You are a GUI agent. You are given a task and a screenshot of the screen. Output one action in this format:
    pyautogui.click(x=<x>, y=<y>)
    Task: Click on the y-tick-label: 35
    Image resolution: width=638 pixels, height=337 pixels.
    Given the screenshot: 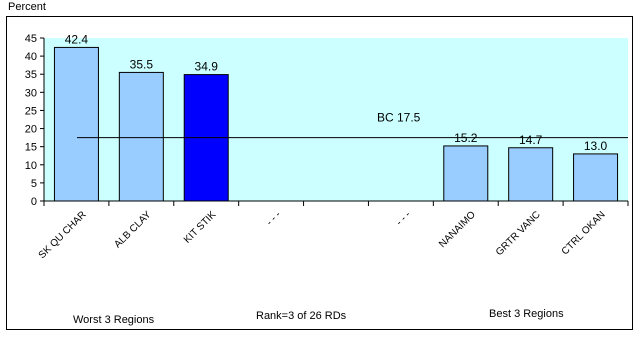 What is the action you would take?
    pyautogui.click(x=31, y=75)
    